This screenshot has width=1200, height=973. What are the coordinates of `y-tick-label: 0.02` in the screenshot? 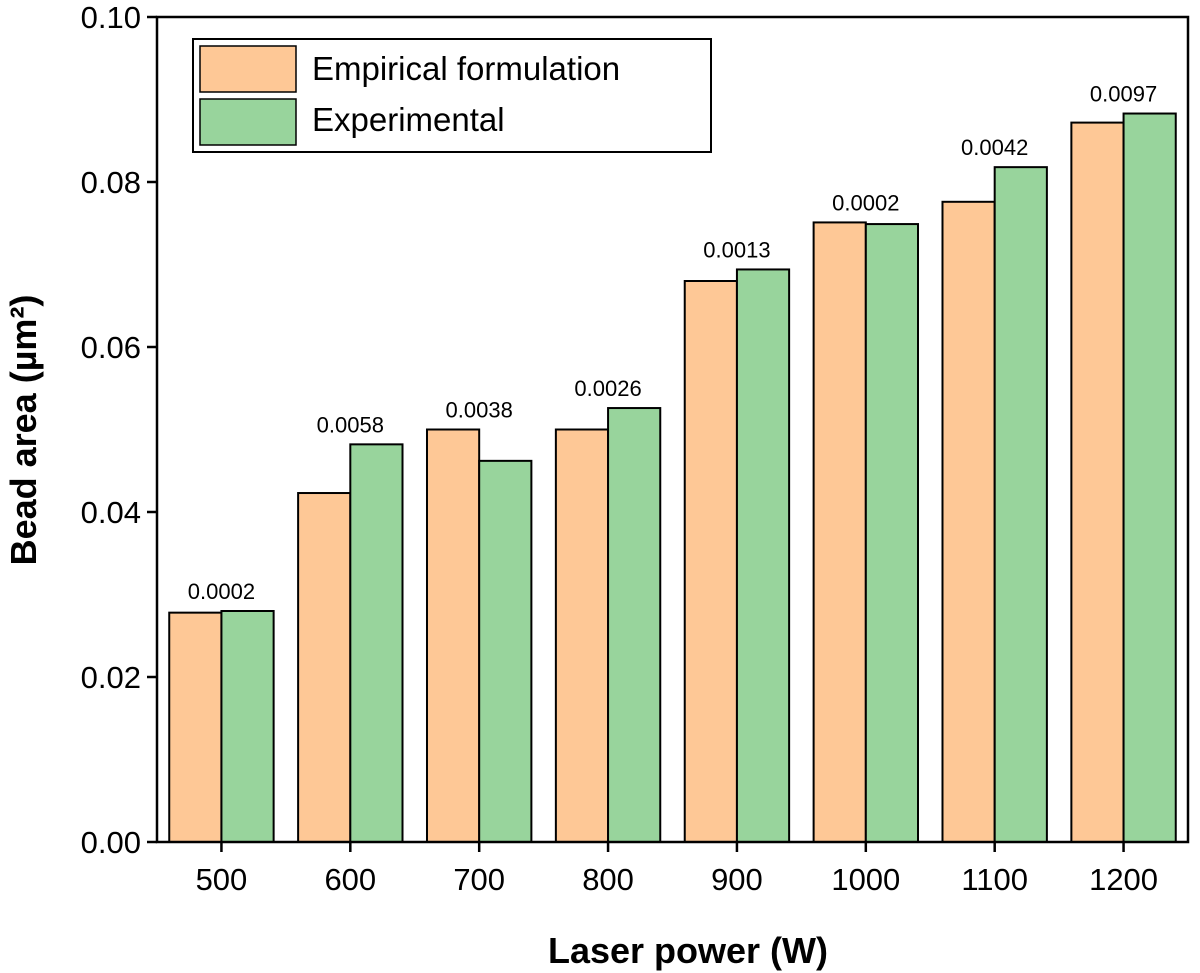 It's located at (111, 677).